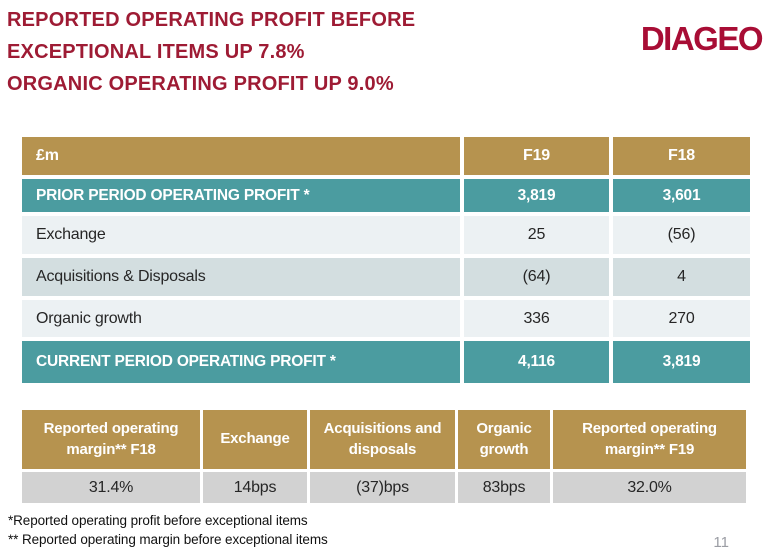  What do you see at coordinates (649, 487) in the screenshot?
I see `margin-value-reported-f19: 32.0%` at bounding box center [649, 487].